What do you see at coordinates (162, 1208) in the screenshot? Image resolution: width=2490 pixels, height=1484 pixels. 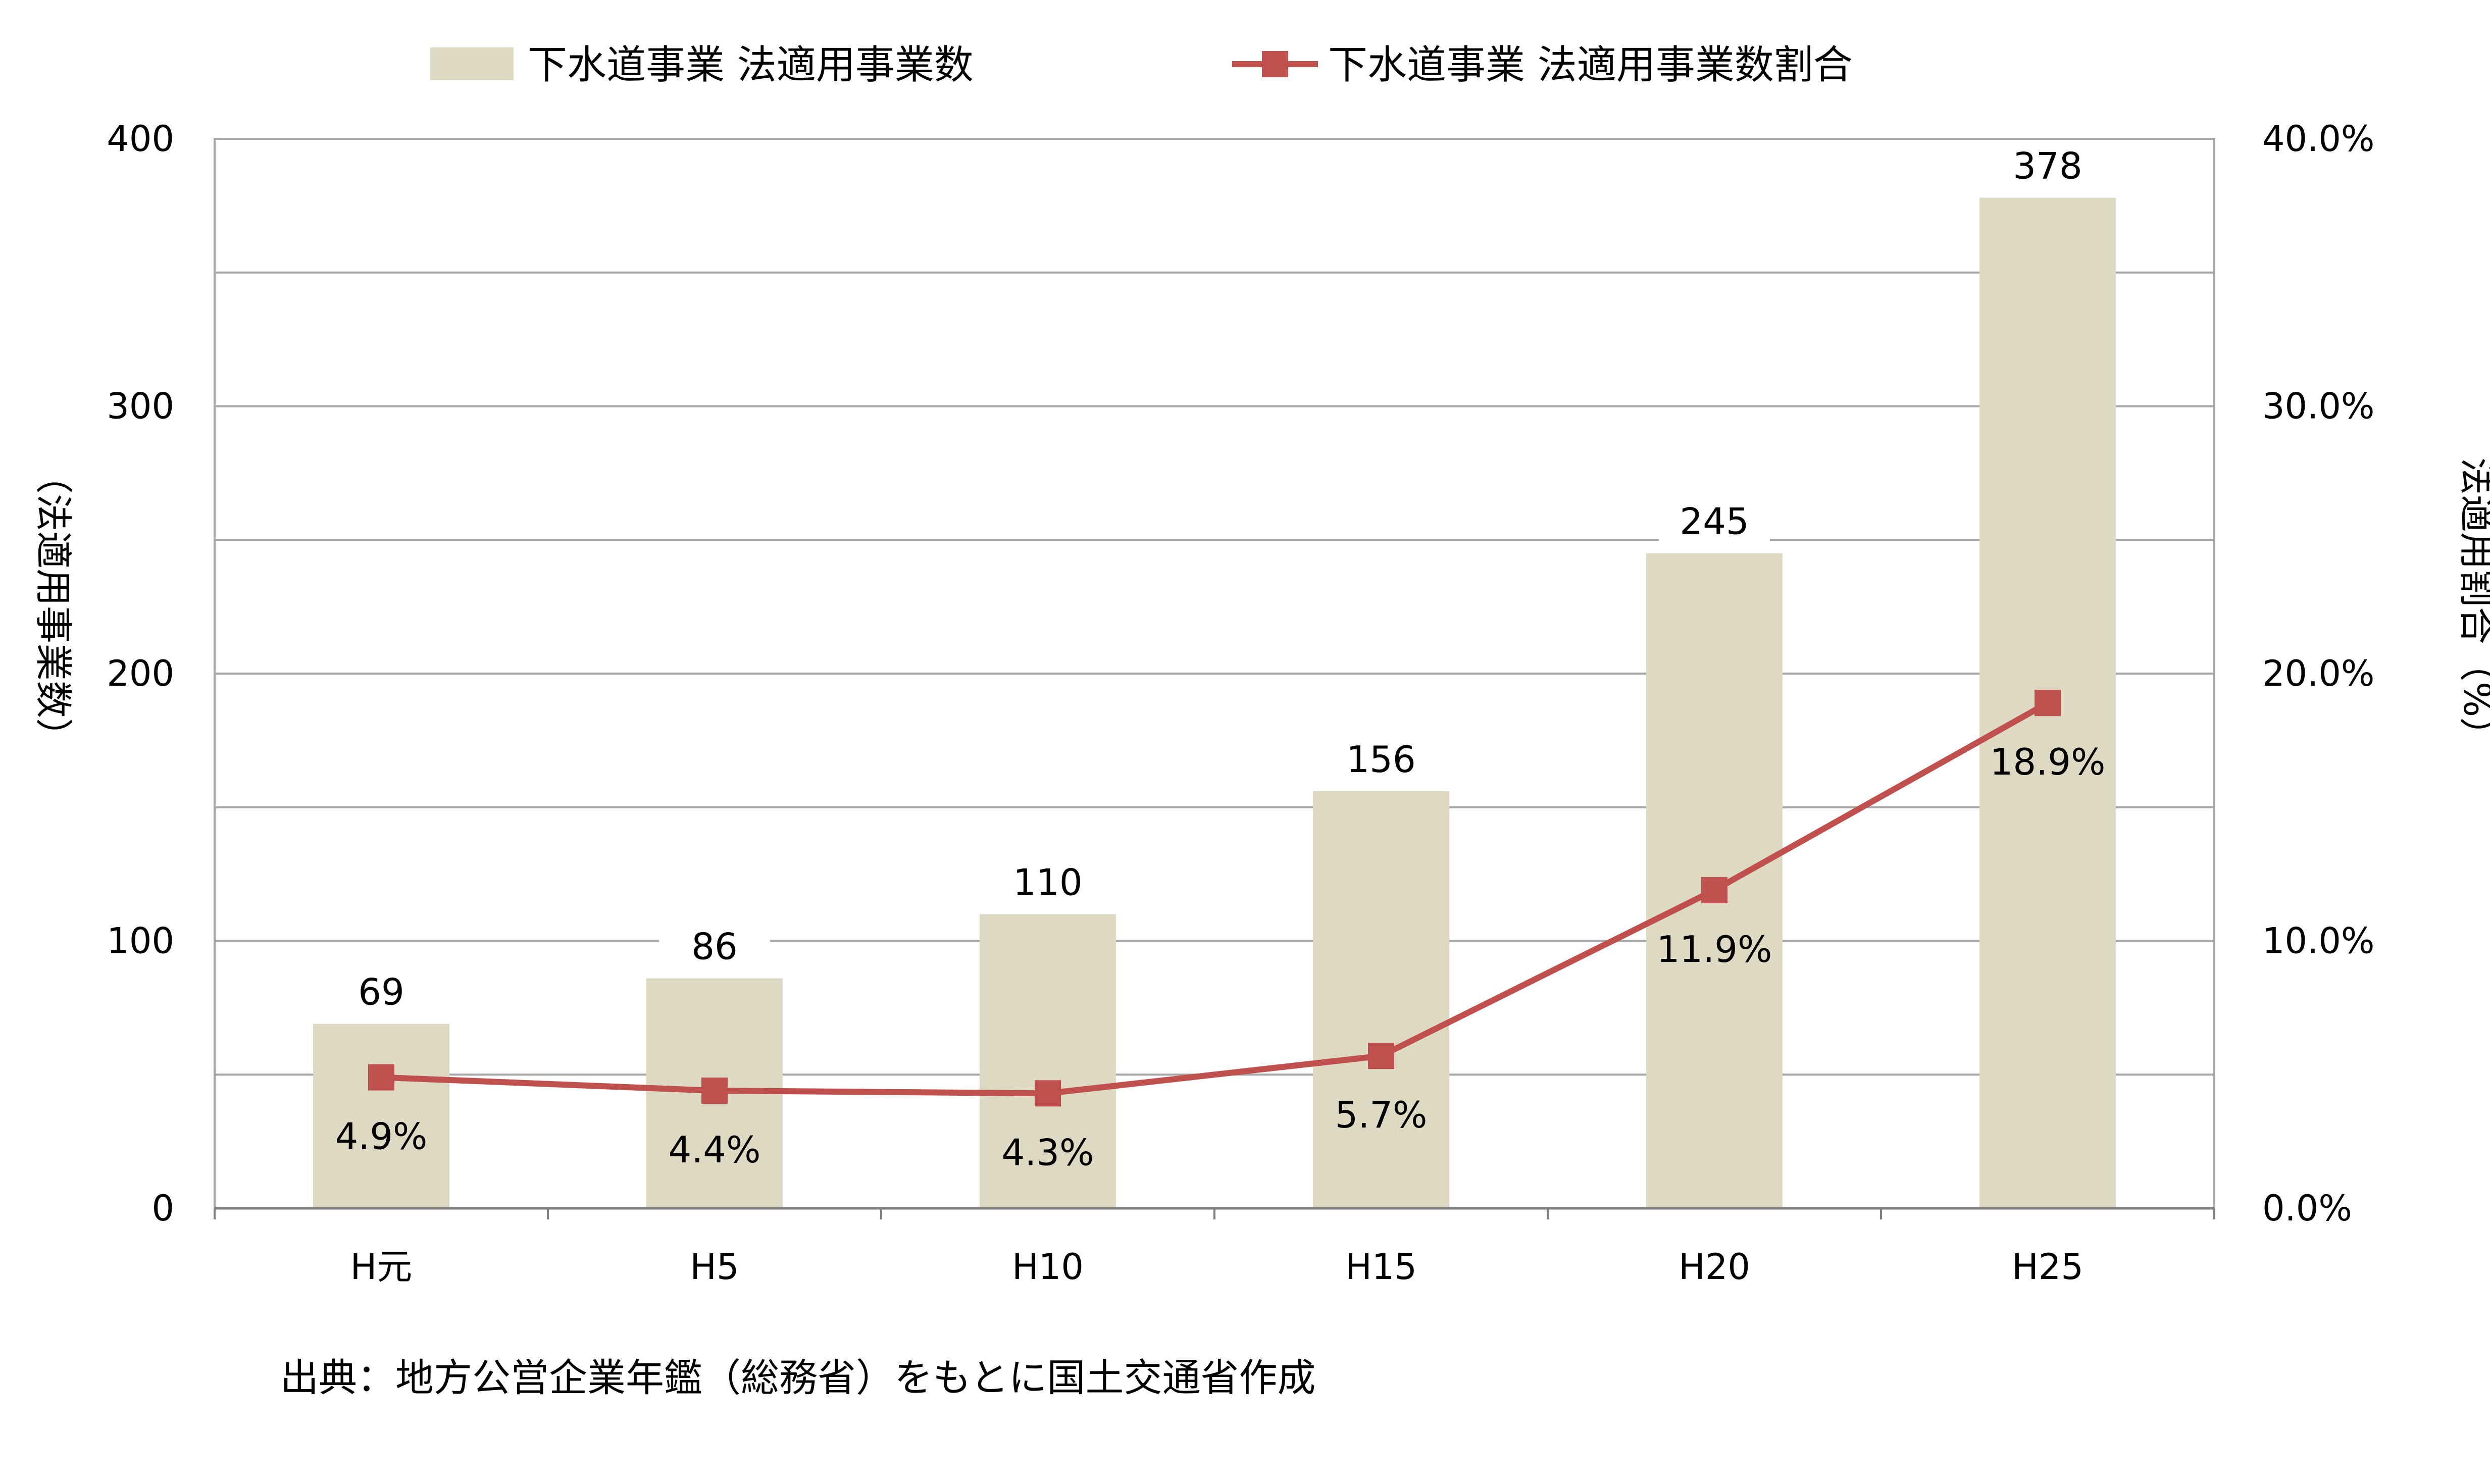 I see `left-tick-label: 0` at bounding box center [162, 1208].